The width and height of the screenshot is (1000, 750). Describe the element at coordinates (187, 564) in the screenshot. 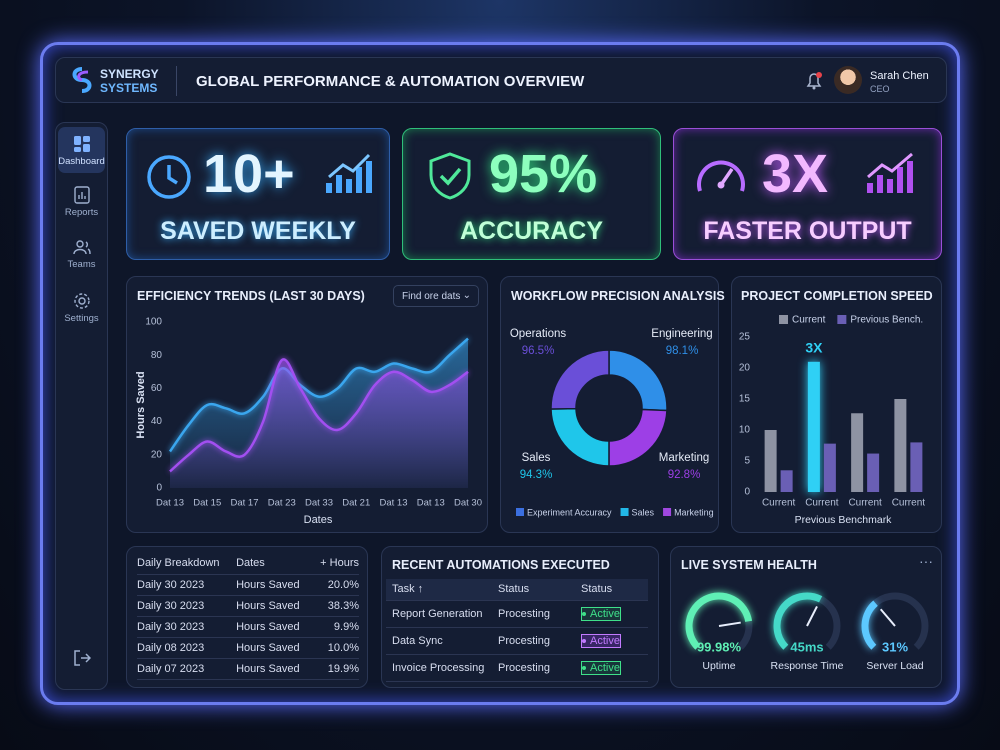

I see `header-cell: Daily Breakdown` at that location.